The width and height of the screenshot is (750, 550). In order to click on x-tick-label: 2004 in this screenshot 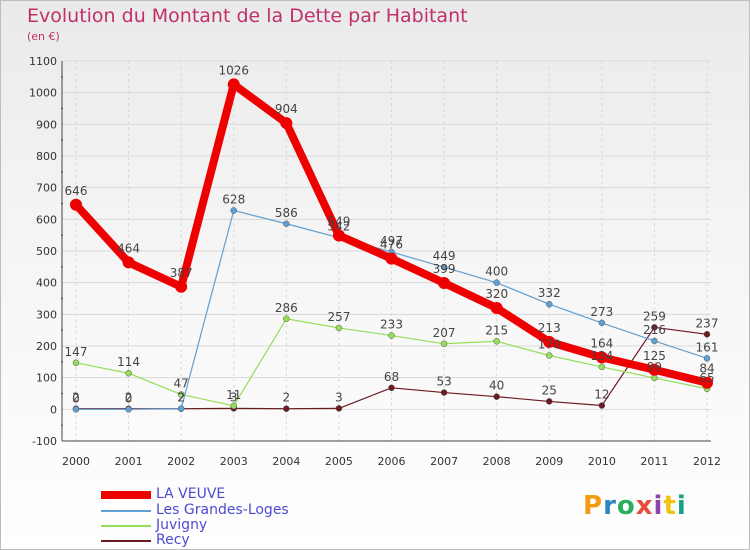, I will do `click(286, 461)`.